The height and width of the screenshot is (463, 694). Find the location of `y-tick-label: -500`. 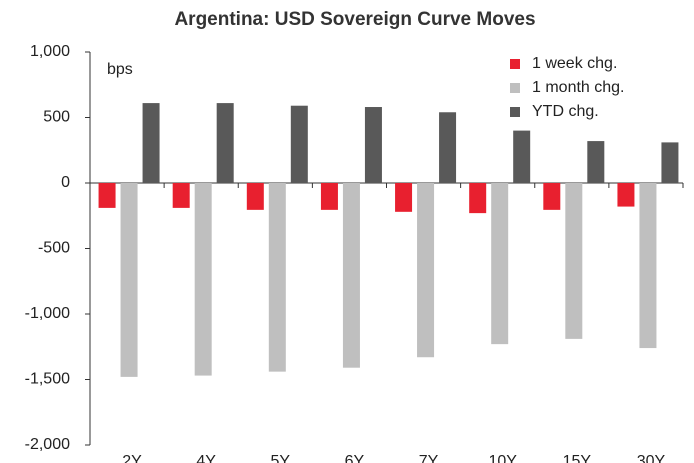

y-tick-label: -500 is located at coordinates (54, 248).